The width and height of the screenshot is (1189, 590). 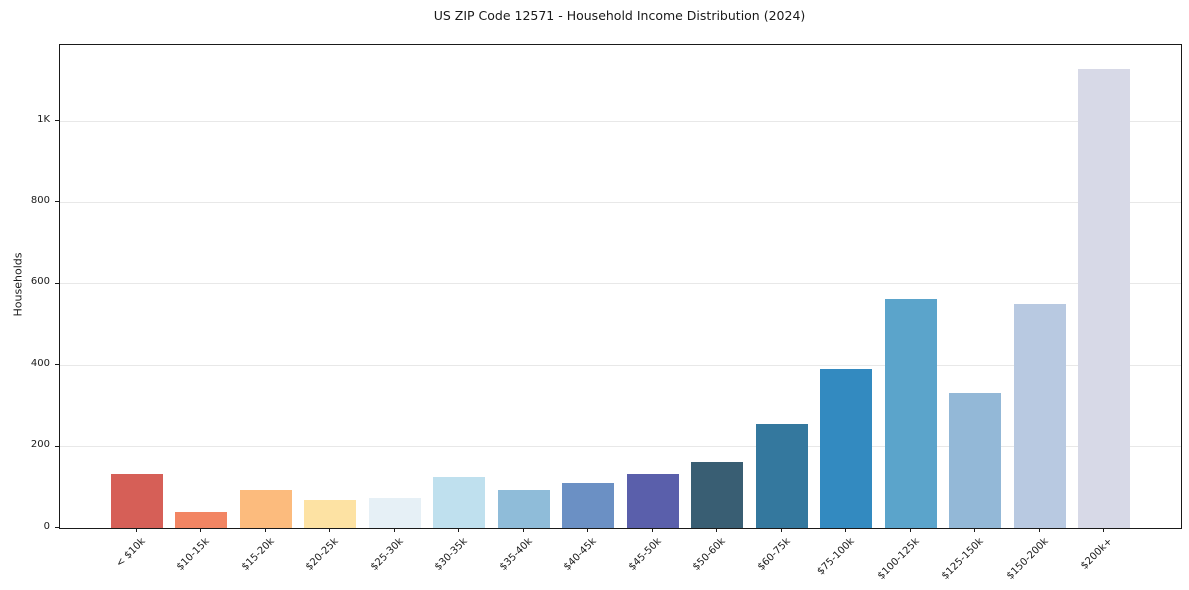 What do you see at coordinates (836, 557) in the screenshot?
I see `x-tick-label: $75-100k` at bounding box center [836, 557].